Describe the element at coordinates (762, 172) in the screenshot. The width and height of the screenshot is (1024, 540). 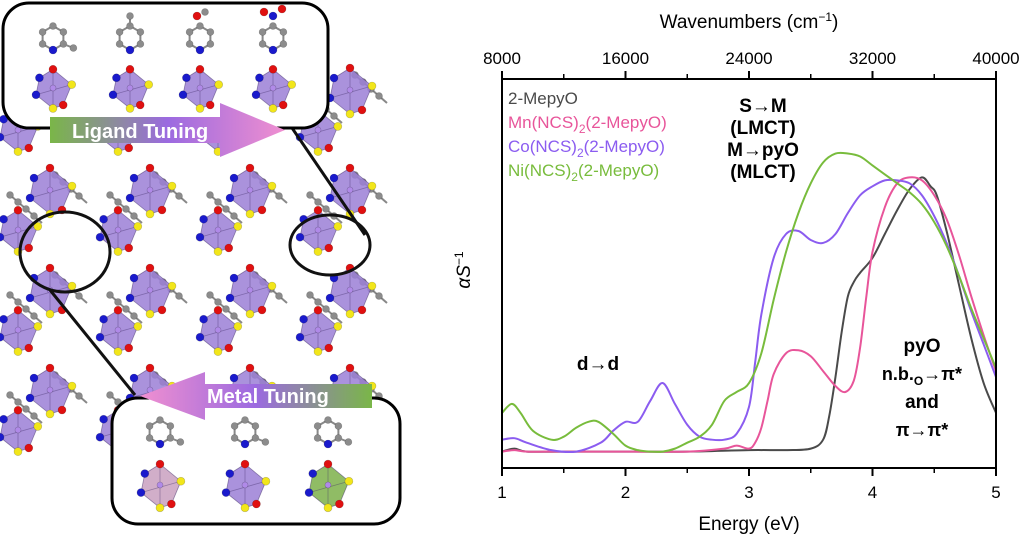
I see `annotation-lmct-mlct: (MLCT)` at that location.